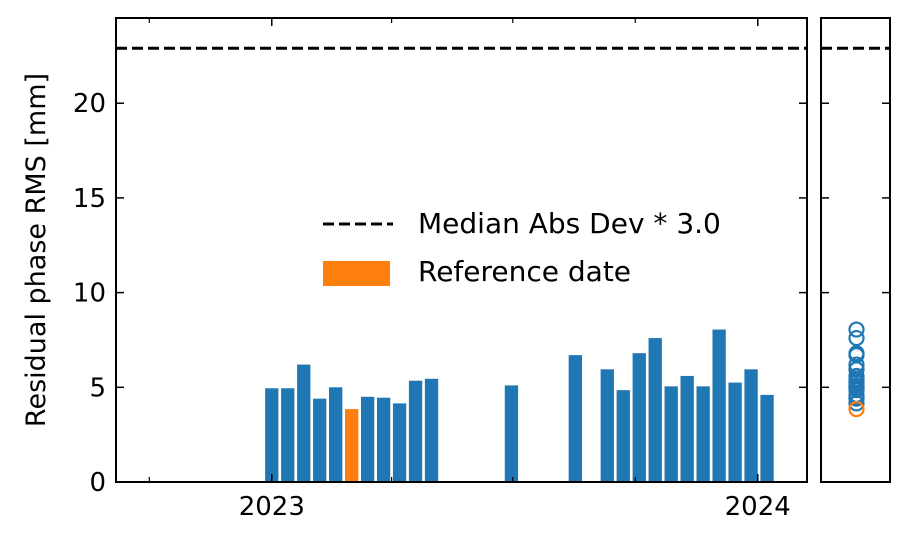  I want to click on x-tick-label: 2024, so click(758, 507).